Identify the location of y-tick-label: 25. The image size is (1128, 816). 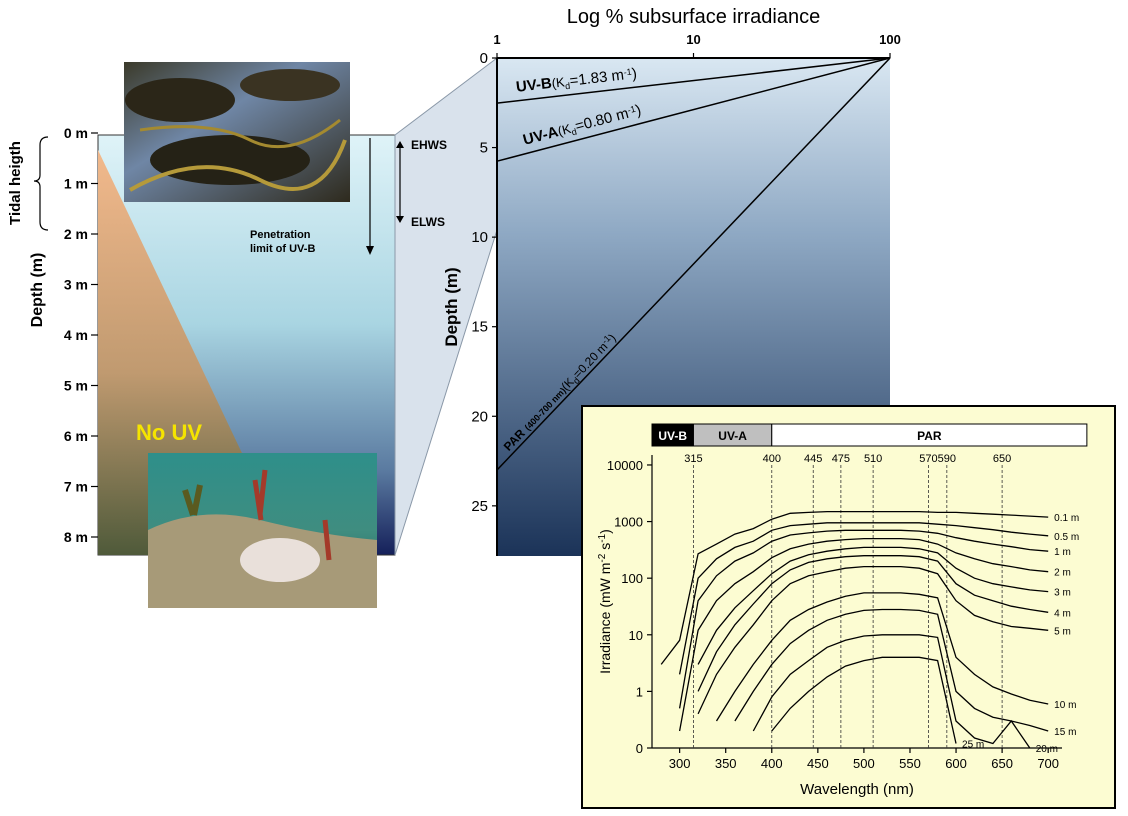
(479, 506).